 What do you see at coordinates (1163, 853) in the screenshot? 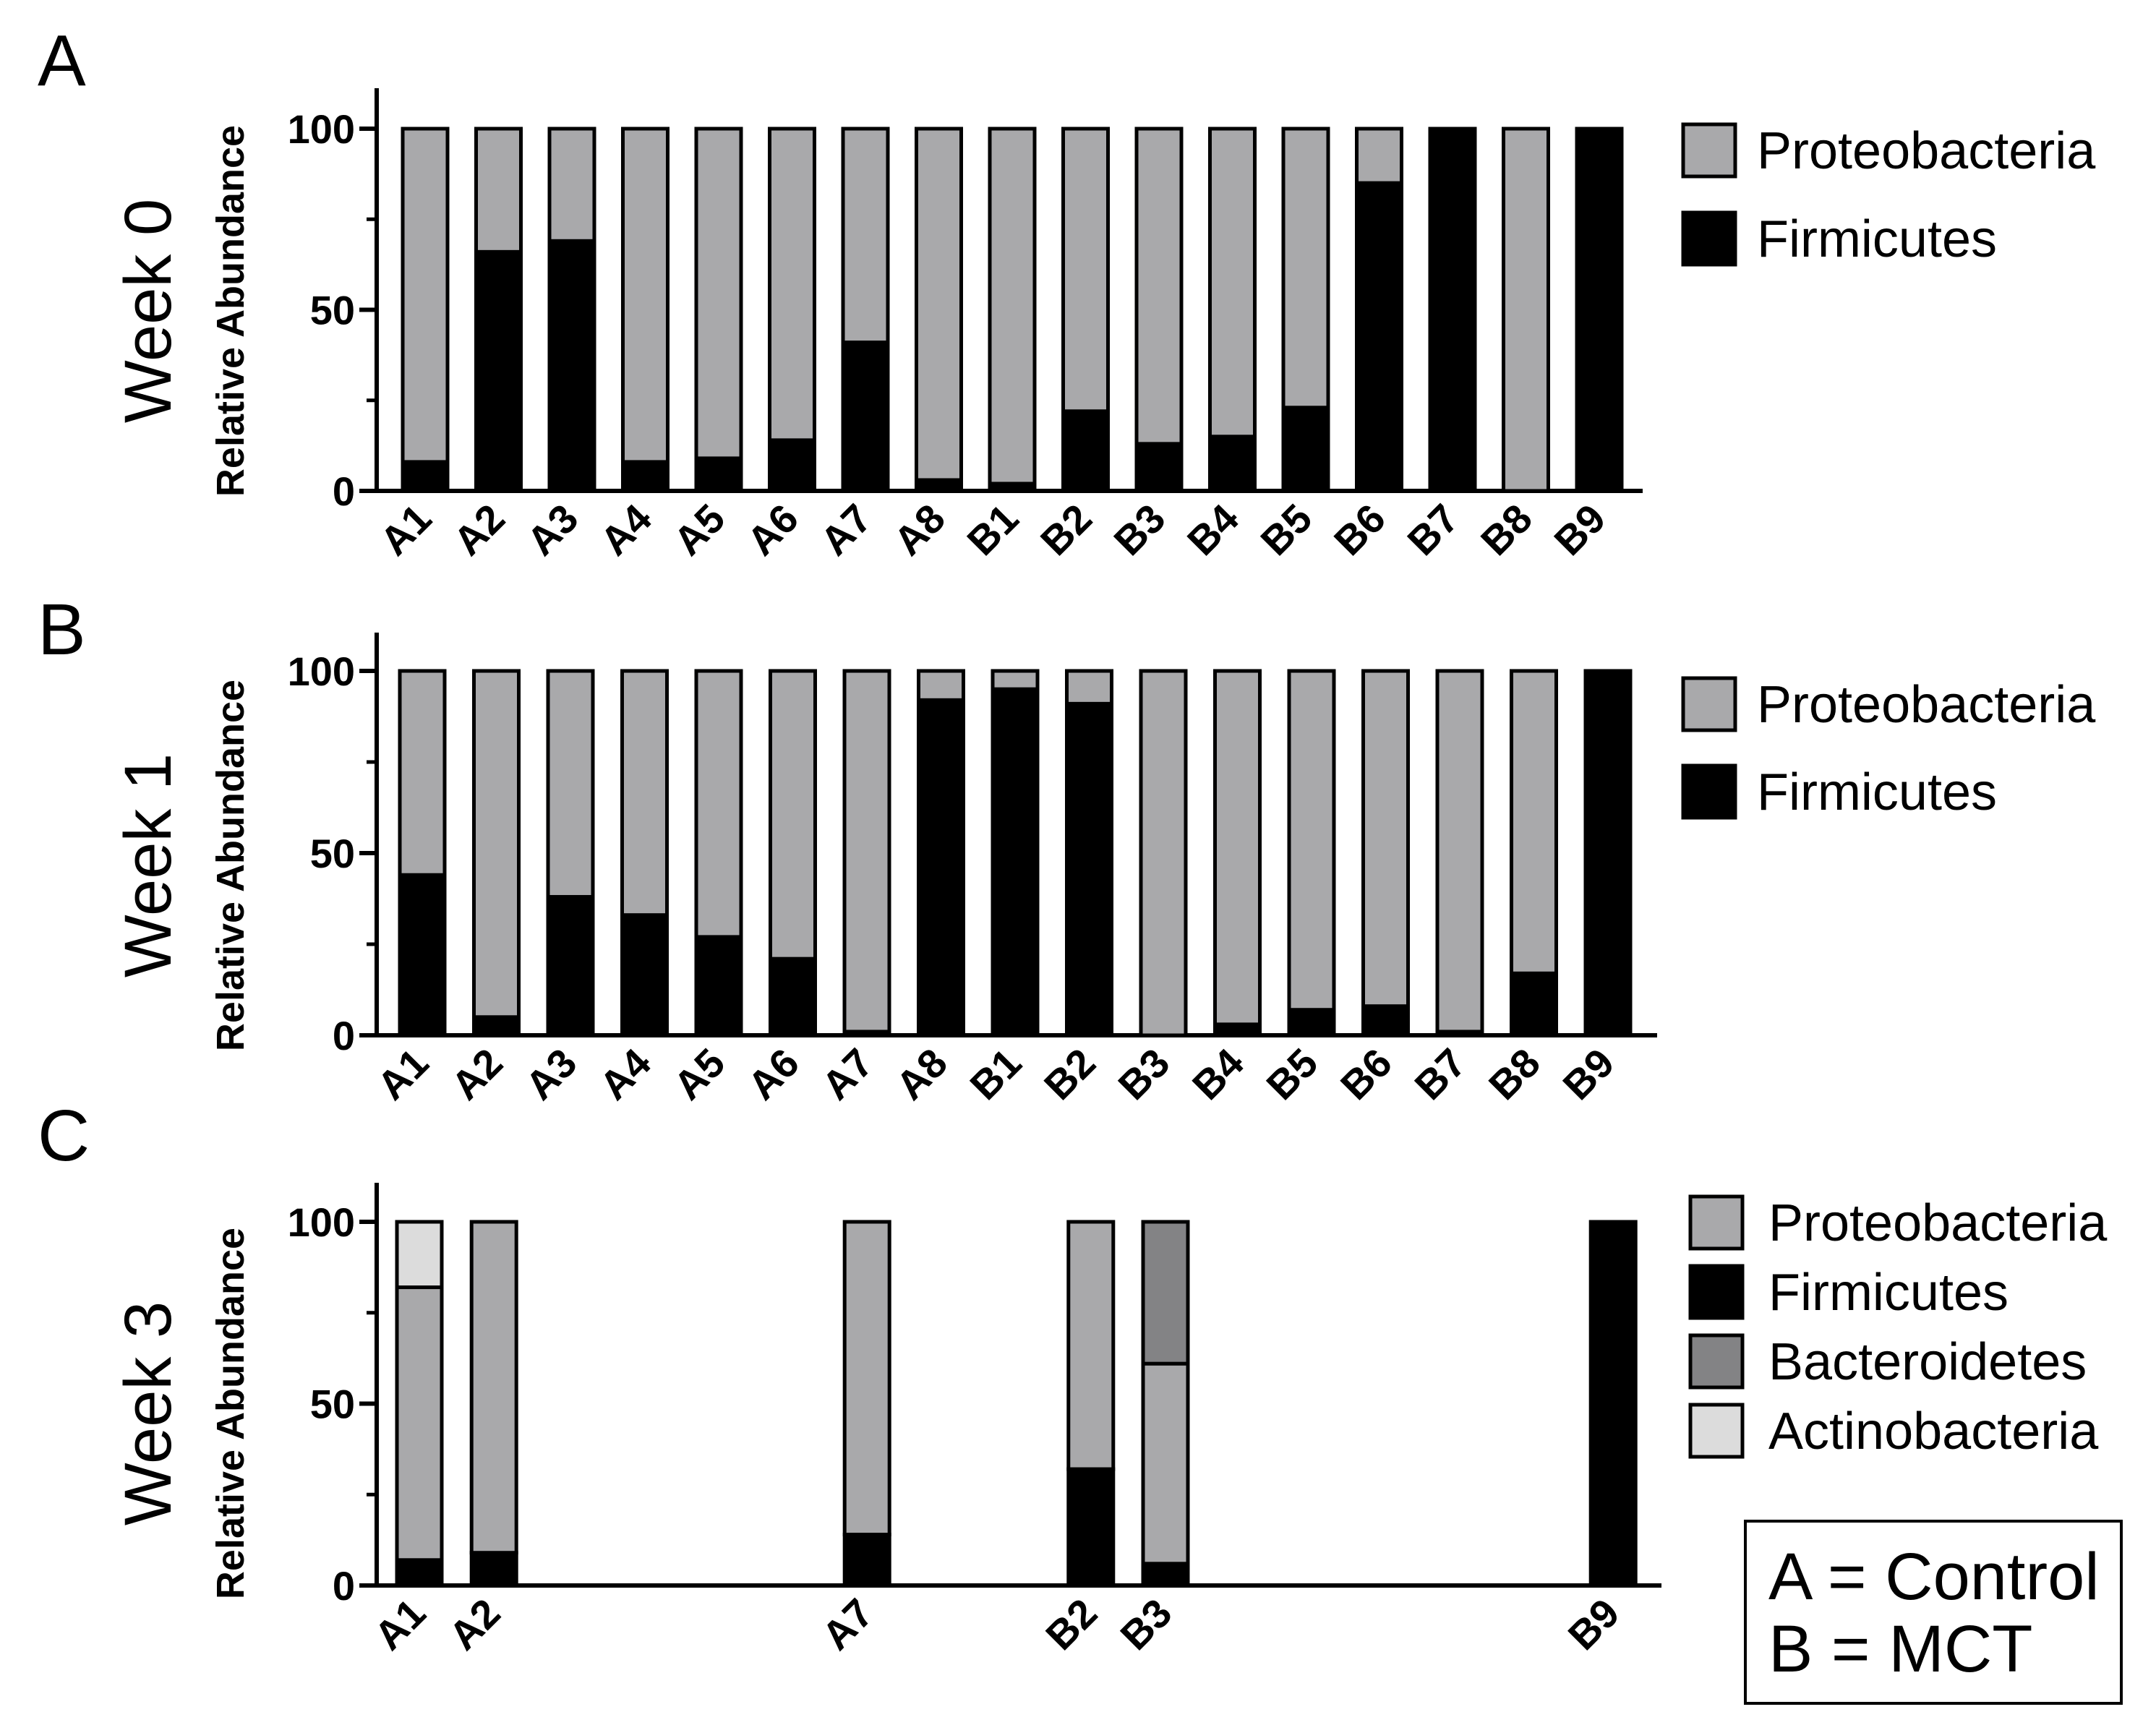
I see `bar-b3-proteobacteria` at bounding box center [1163, 853].